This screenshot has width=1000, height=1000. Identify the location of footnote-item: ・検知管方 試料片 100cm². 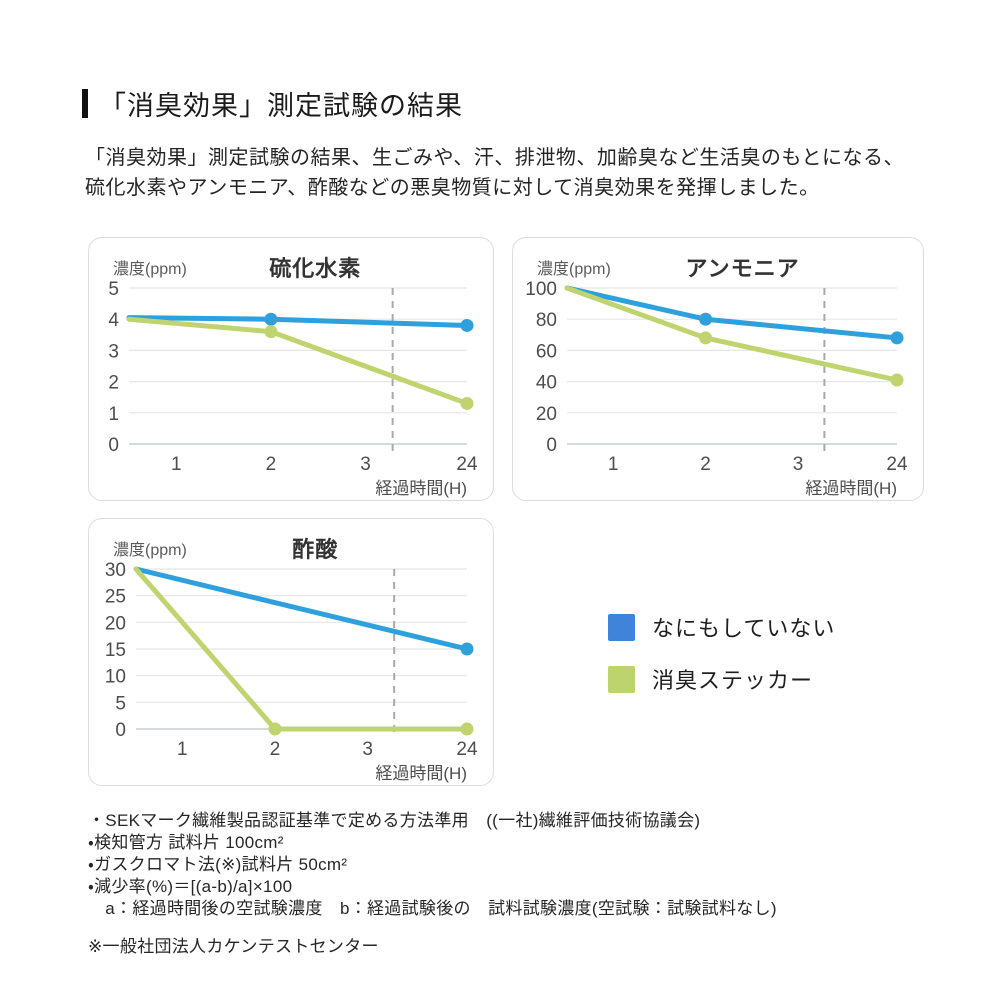
(186, 842).